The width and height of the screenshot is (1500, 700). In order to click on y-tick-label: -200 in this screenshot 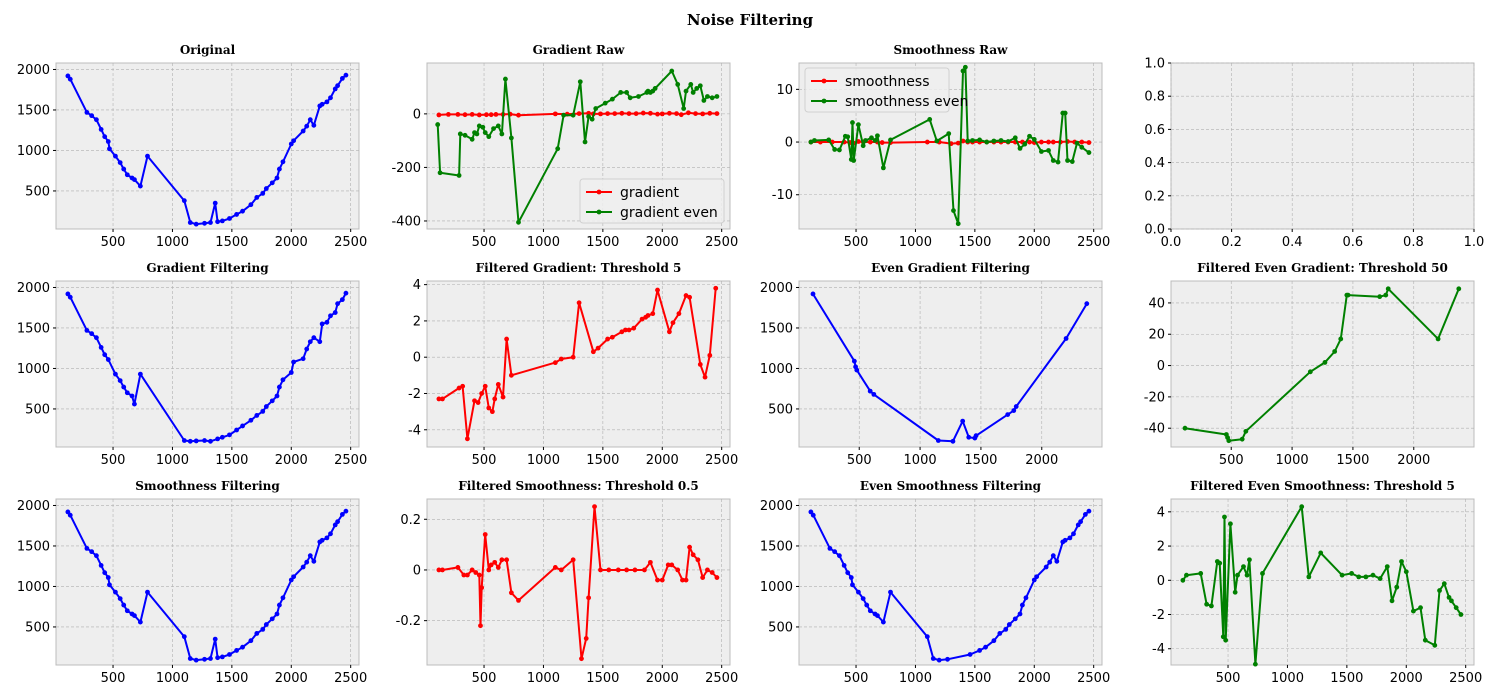, I will do `click(406, 168)`.